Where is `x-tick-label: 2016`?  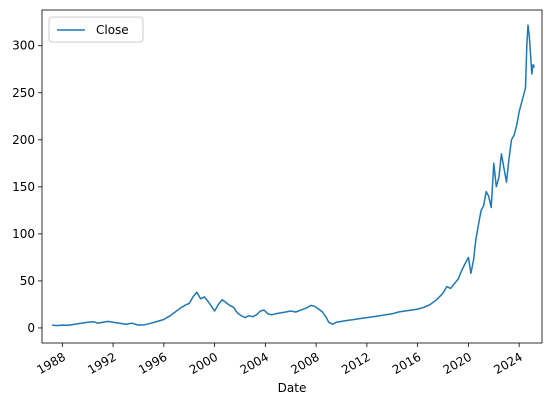 x-tick-label: 2016 is located at coordinates (406, 363).